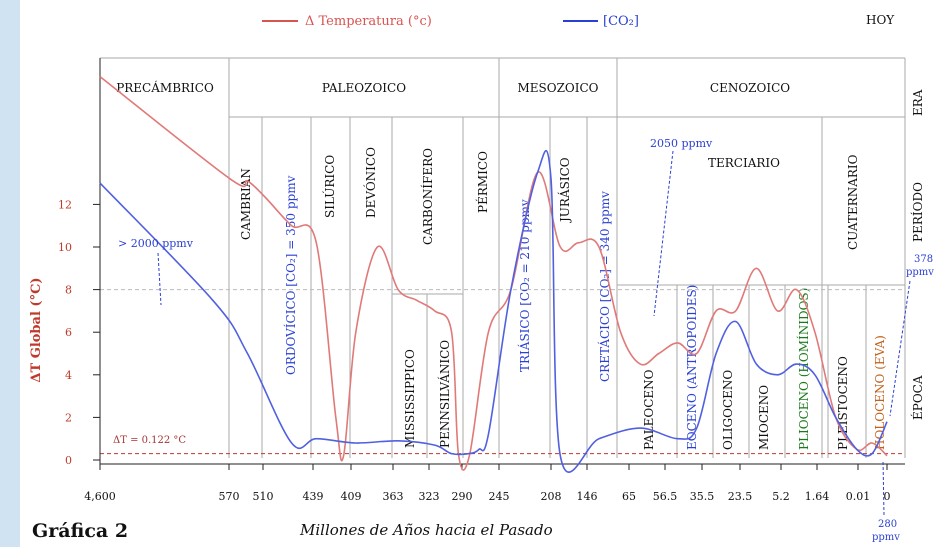  I want to click on x-tick-label: 35.5, so click(702, 496).